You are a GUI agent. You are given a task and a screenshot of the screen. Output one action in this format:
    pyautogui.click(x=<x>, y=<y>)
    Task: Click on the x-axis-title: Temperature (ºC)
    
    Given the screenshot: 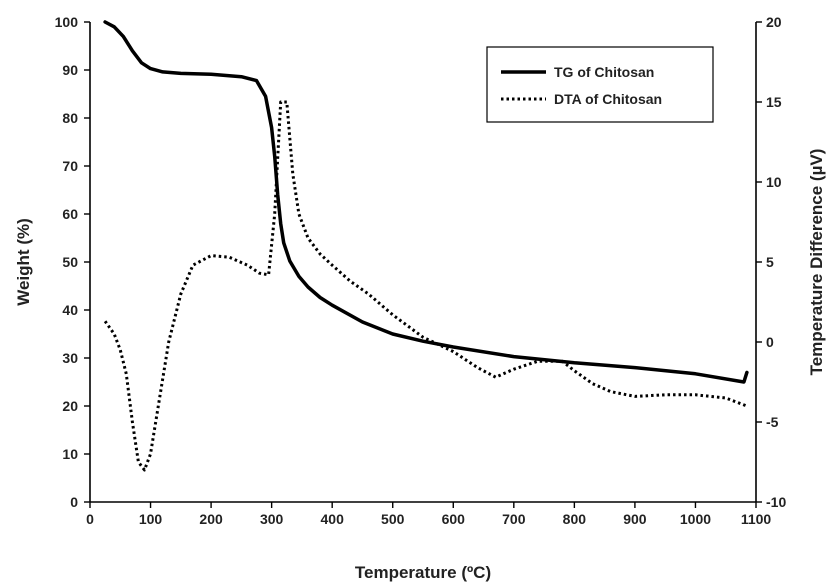 What is the action you would take?
    pyautogui.click(x=423, y=572)
    